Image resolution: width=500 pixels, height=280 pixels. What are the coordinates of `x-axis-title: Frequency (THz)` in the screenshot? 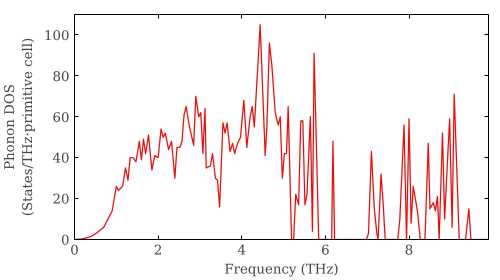 It's located at (281, 270).